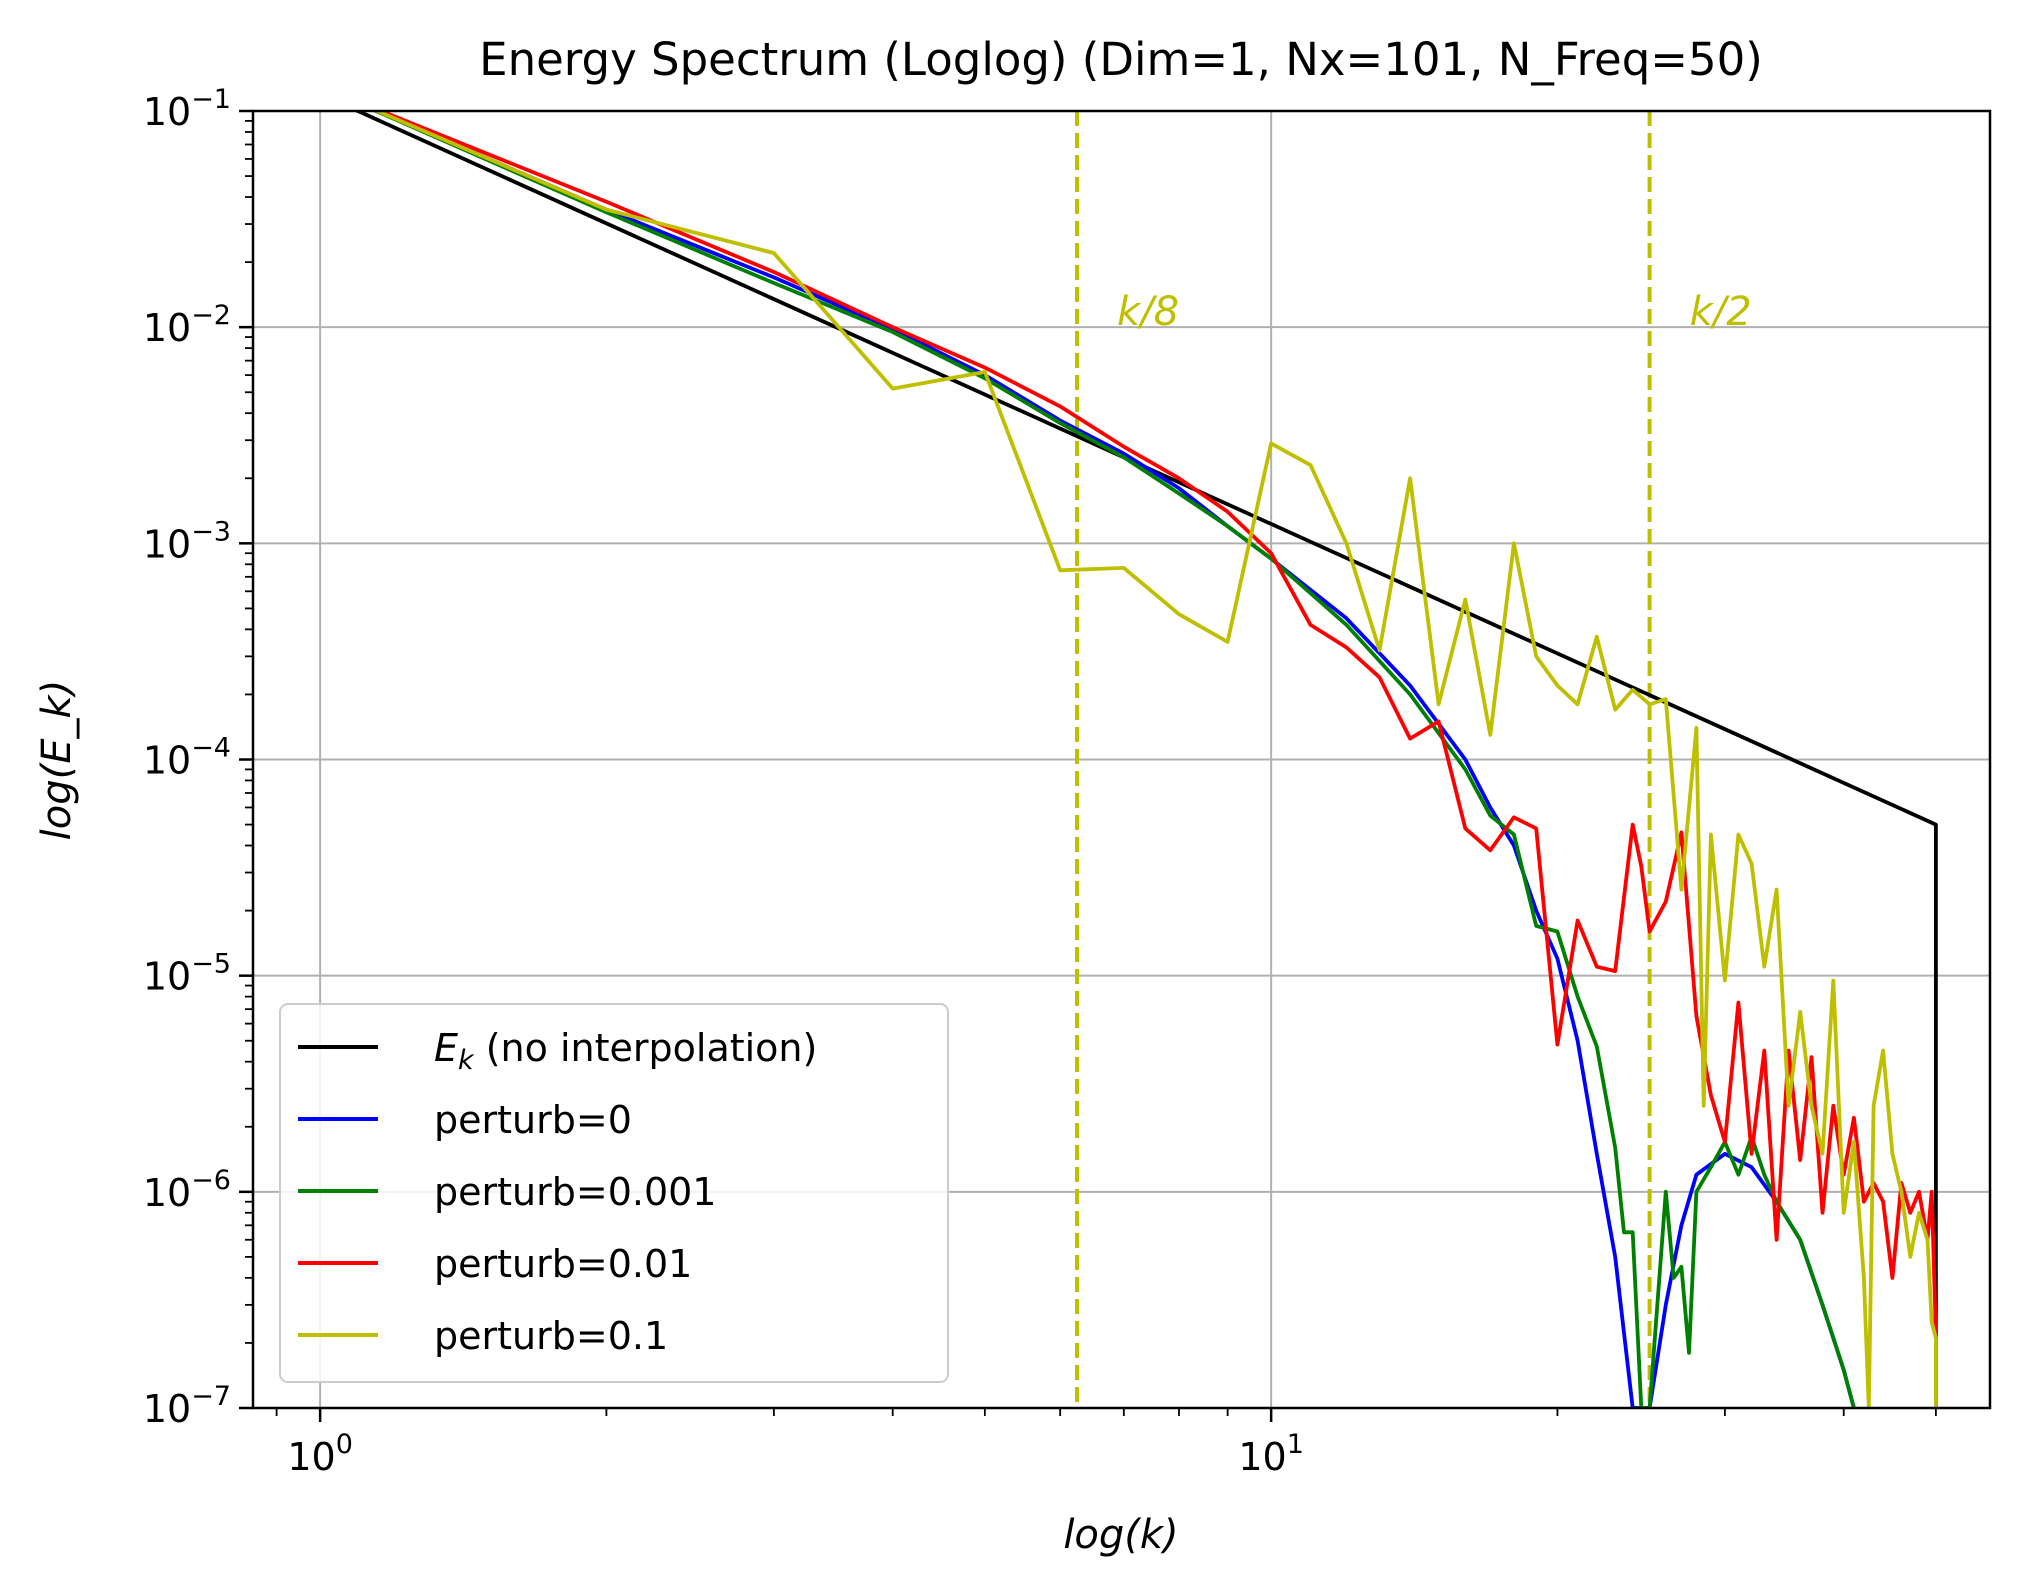  What do you see at coordinates (575, 1192) in the screenshot?
I see `legend-label: perturb=0.001` at bounding box center [575, 1192].